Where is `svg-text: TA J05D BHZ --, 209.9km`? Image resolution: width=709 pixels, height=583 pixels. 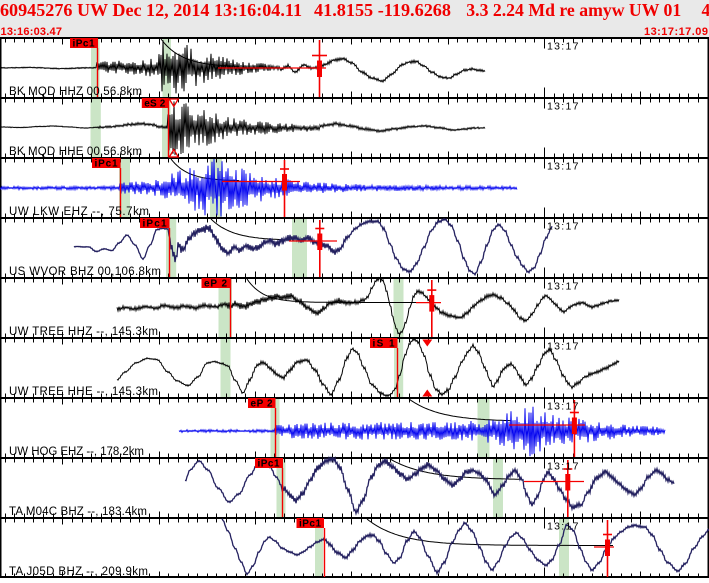 svg-text: TA J05D BHZ --, 209.9km is located at coordinates (78, 572).